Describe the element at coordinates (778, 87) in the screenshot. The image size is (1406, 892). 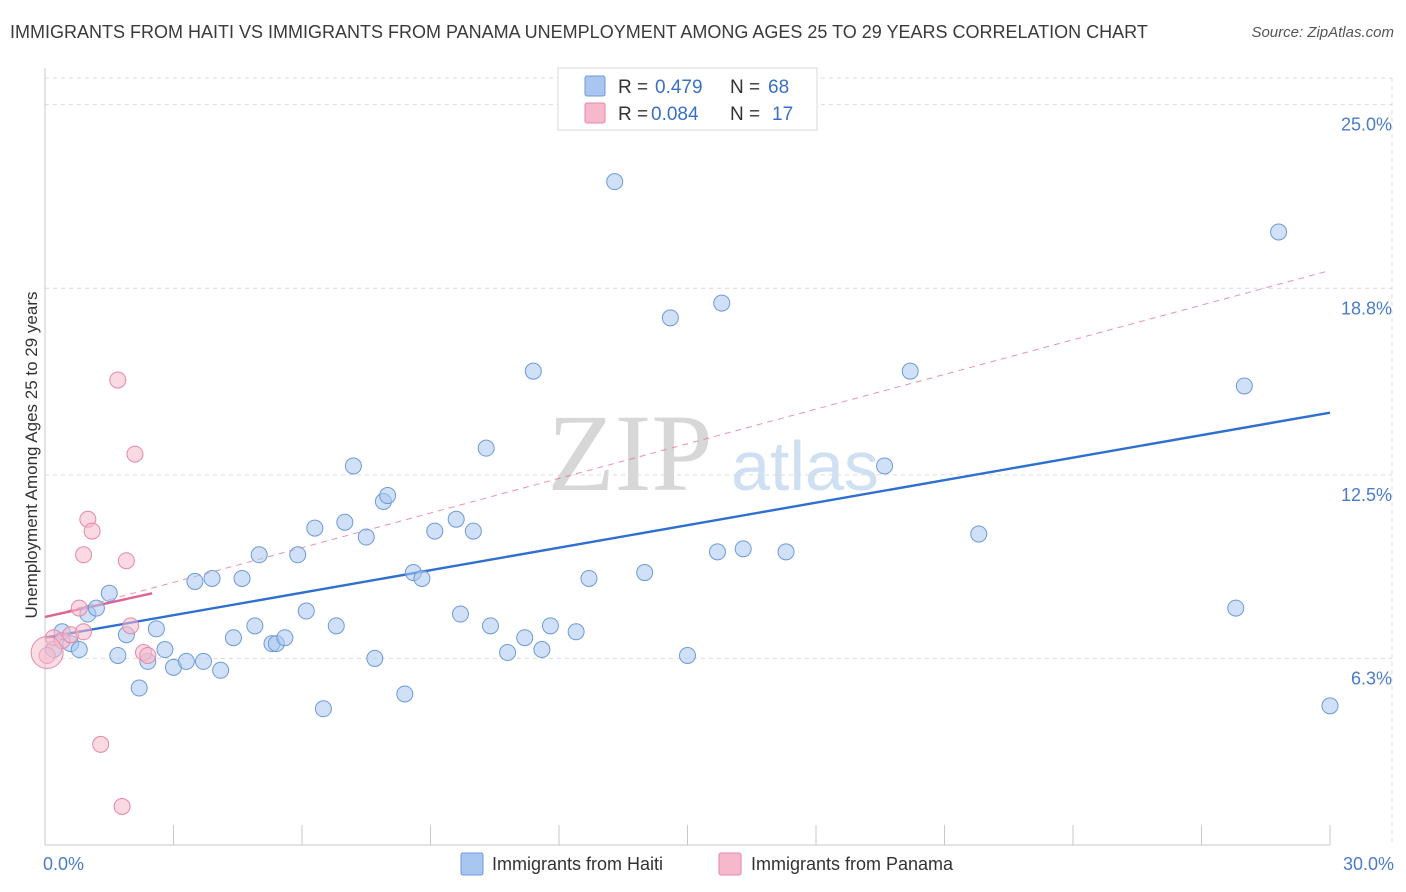
I see `legend-haiti-n-value: 68` at that location.